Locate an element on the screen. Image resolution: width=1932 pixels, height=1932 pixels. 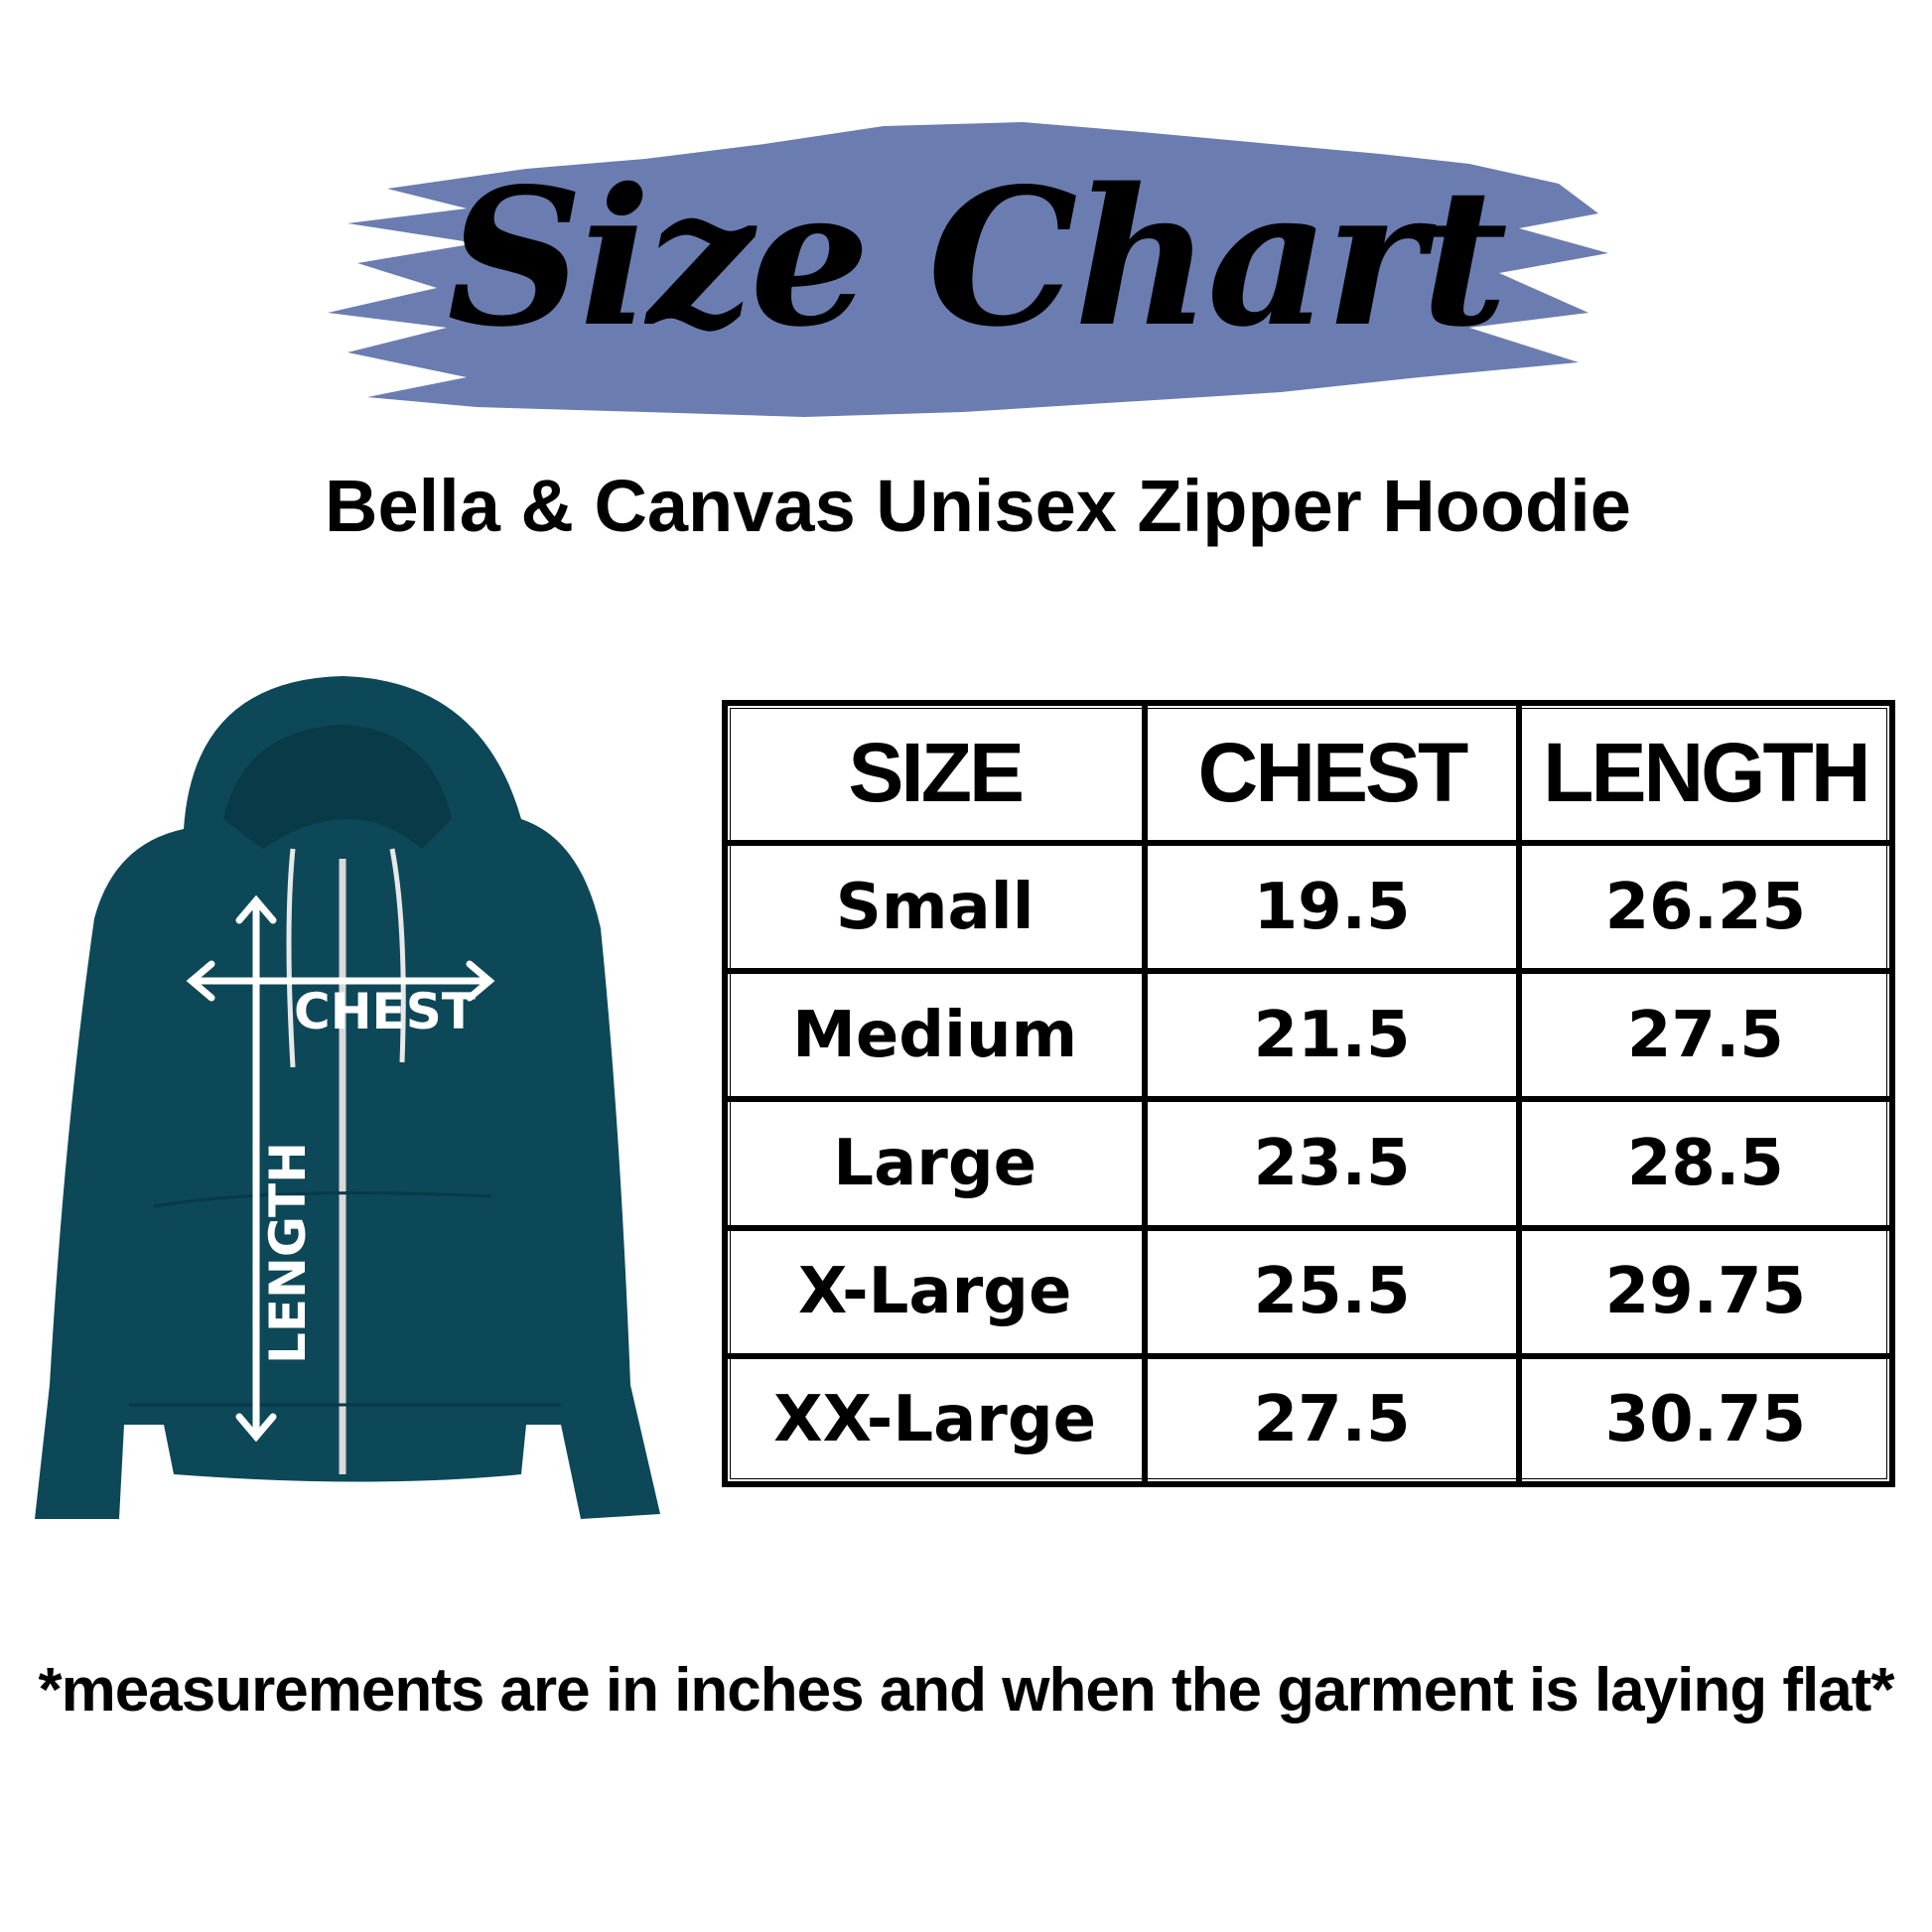
product-subtitle: Bella & Canvas Unisex Zipper Hoodie is located at coordinates (978, 506).